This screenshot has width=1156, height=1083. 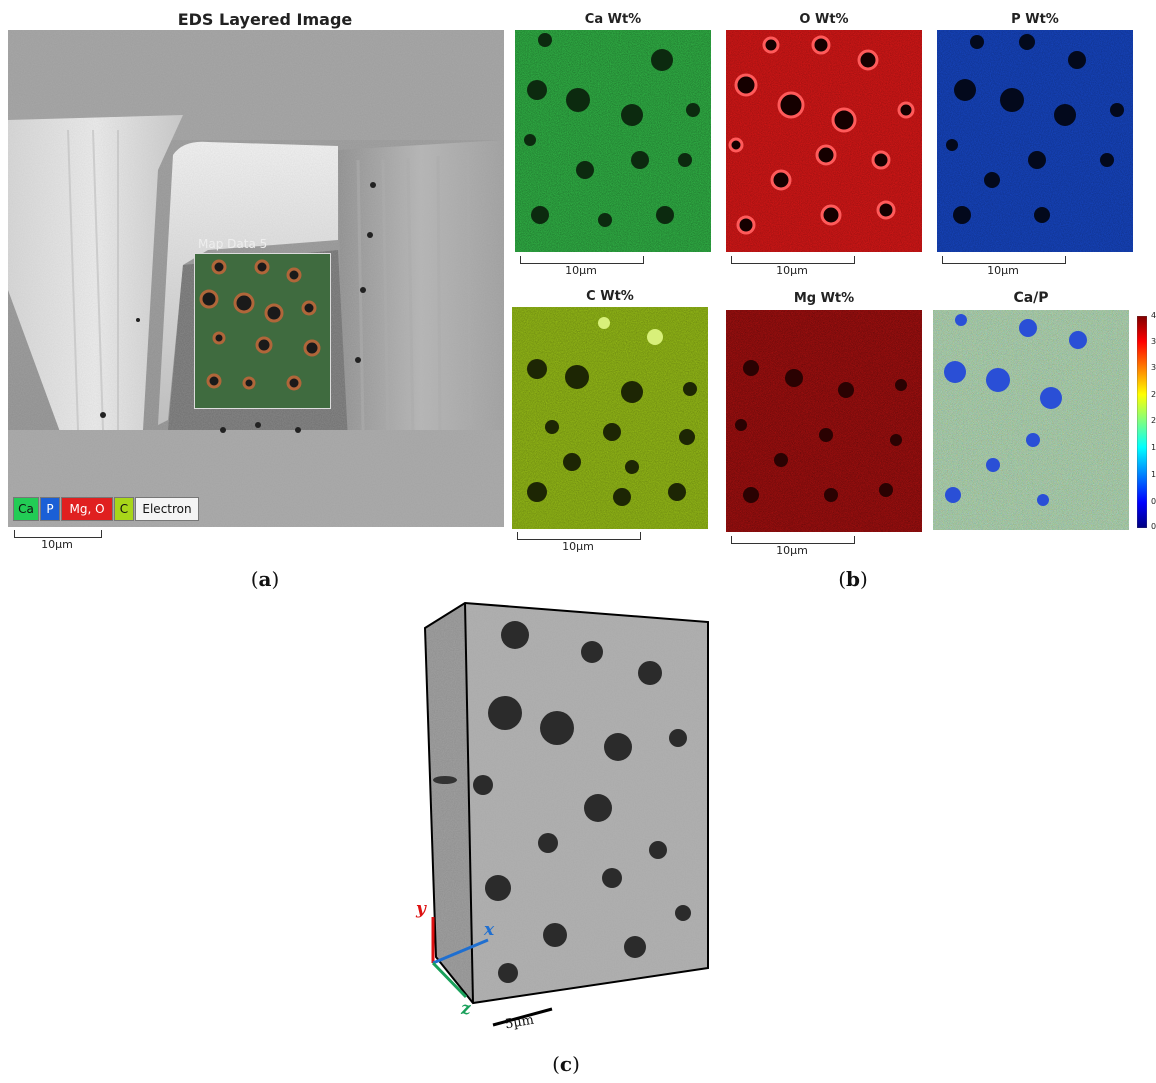 I want to click on legend-c: C, so click(x=124, y=509).